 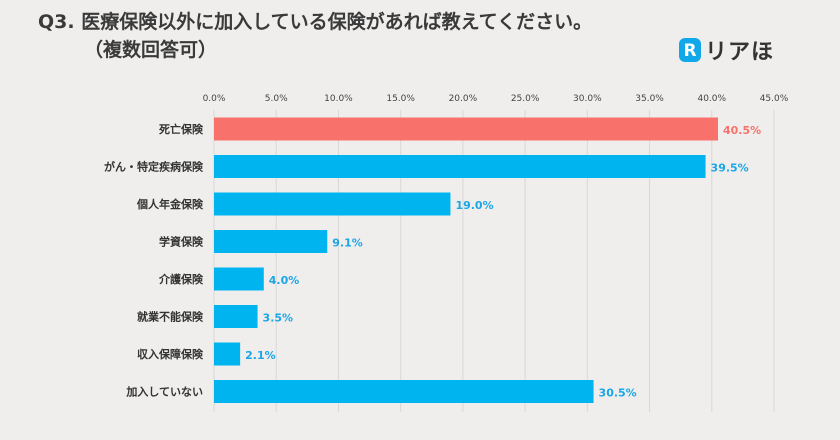 What do you see at coordinates (525, 99) in the screenshot?
I see `x-tick-label: 25.0%` at bounding box center [525, 99].